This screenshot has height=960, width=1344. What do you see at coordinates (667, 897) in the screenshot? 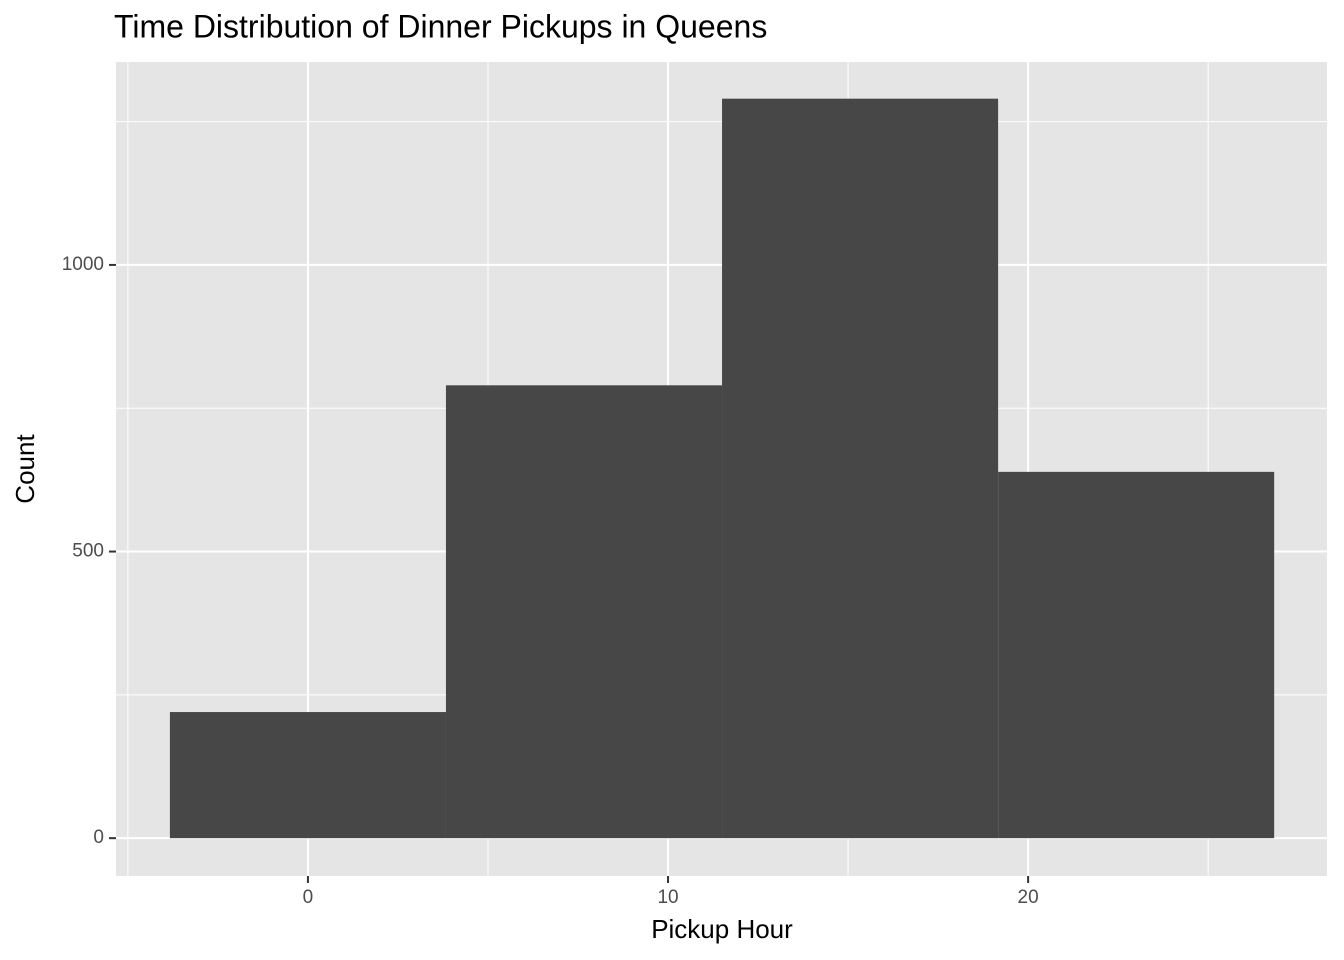
I see `x-tick-label: 10` at bounding box center [667, 897].